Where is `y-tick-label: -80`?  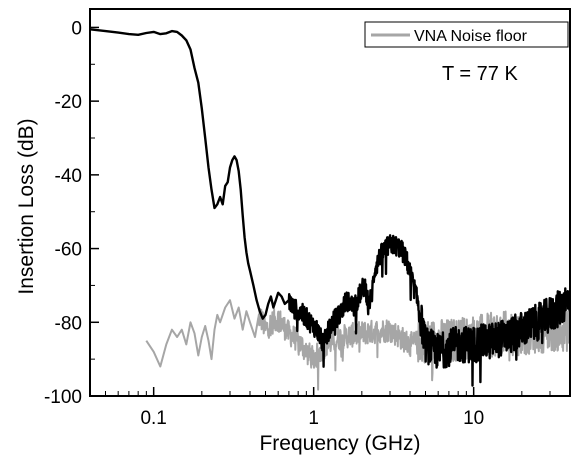
y-tick-label: -80 is located at coordinates (68, 323).